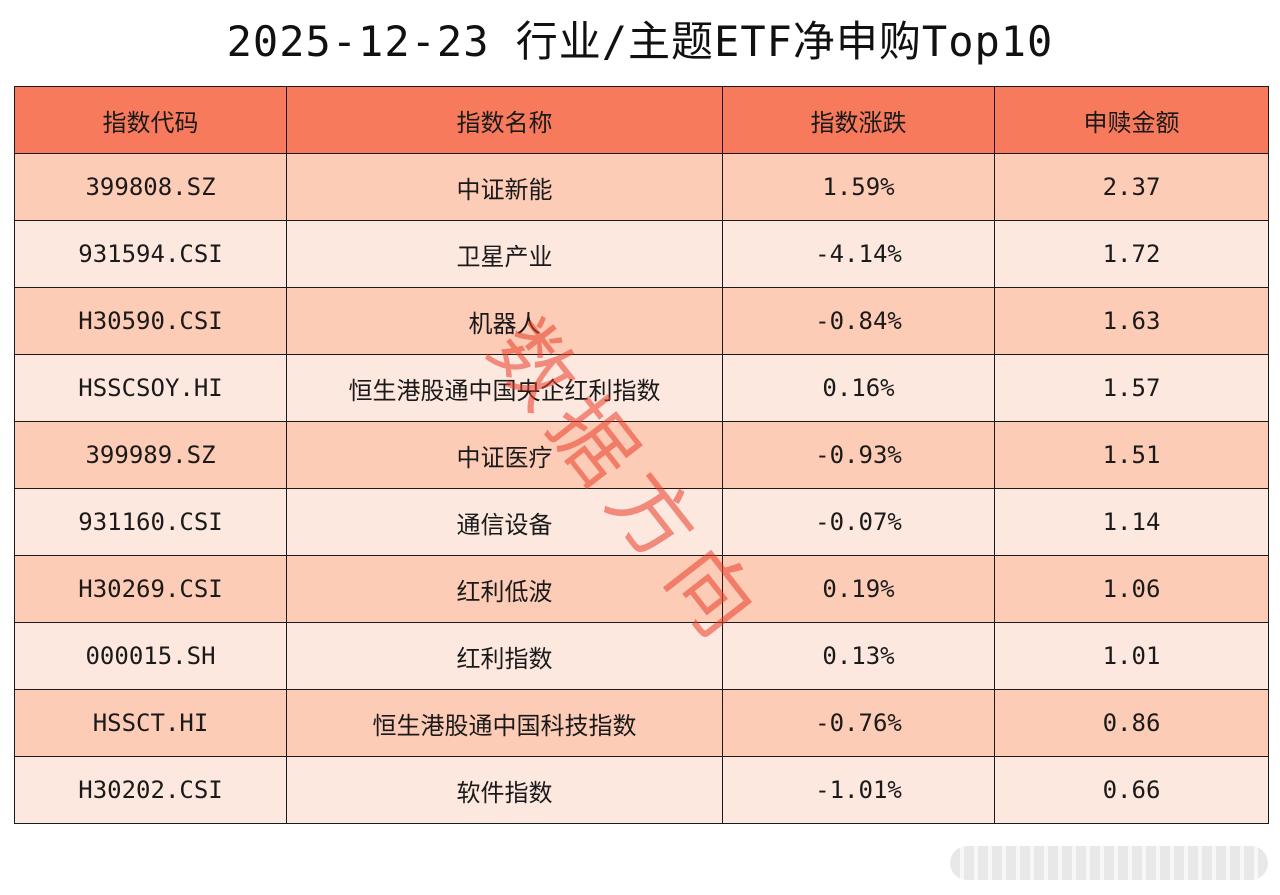  What do you see at coordinates (1131, 321) in the screenshot?
I see `amount-cell: 1.63` at bounding box center [1131, 321].